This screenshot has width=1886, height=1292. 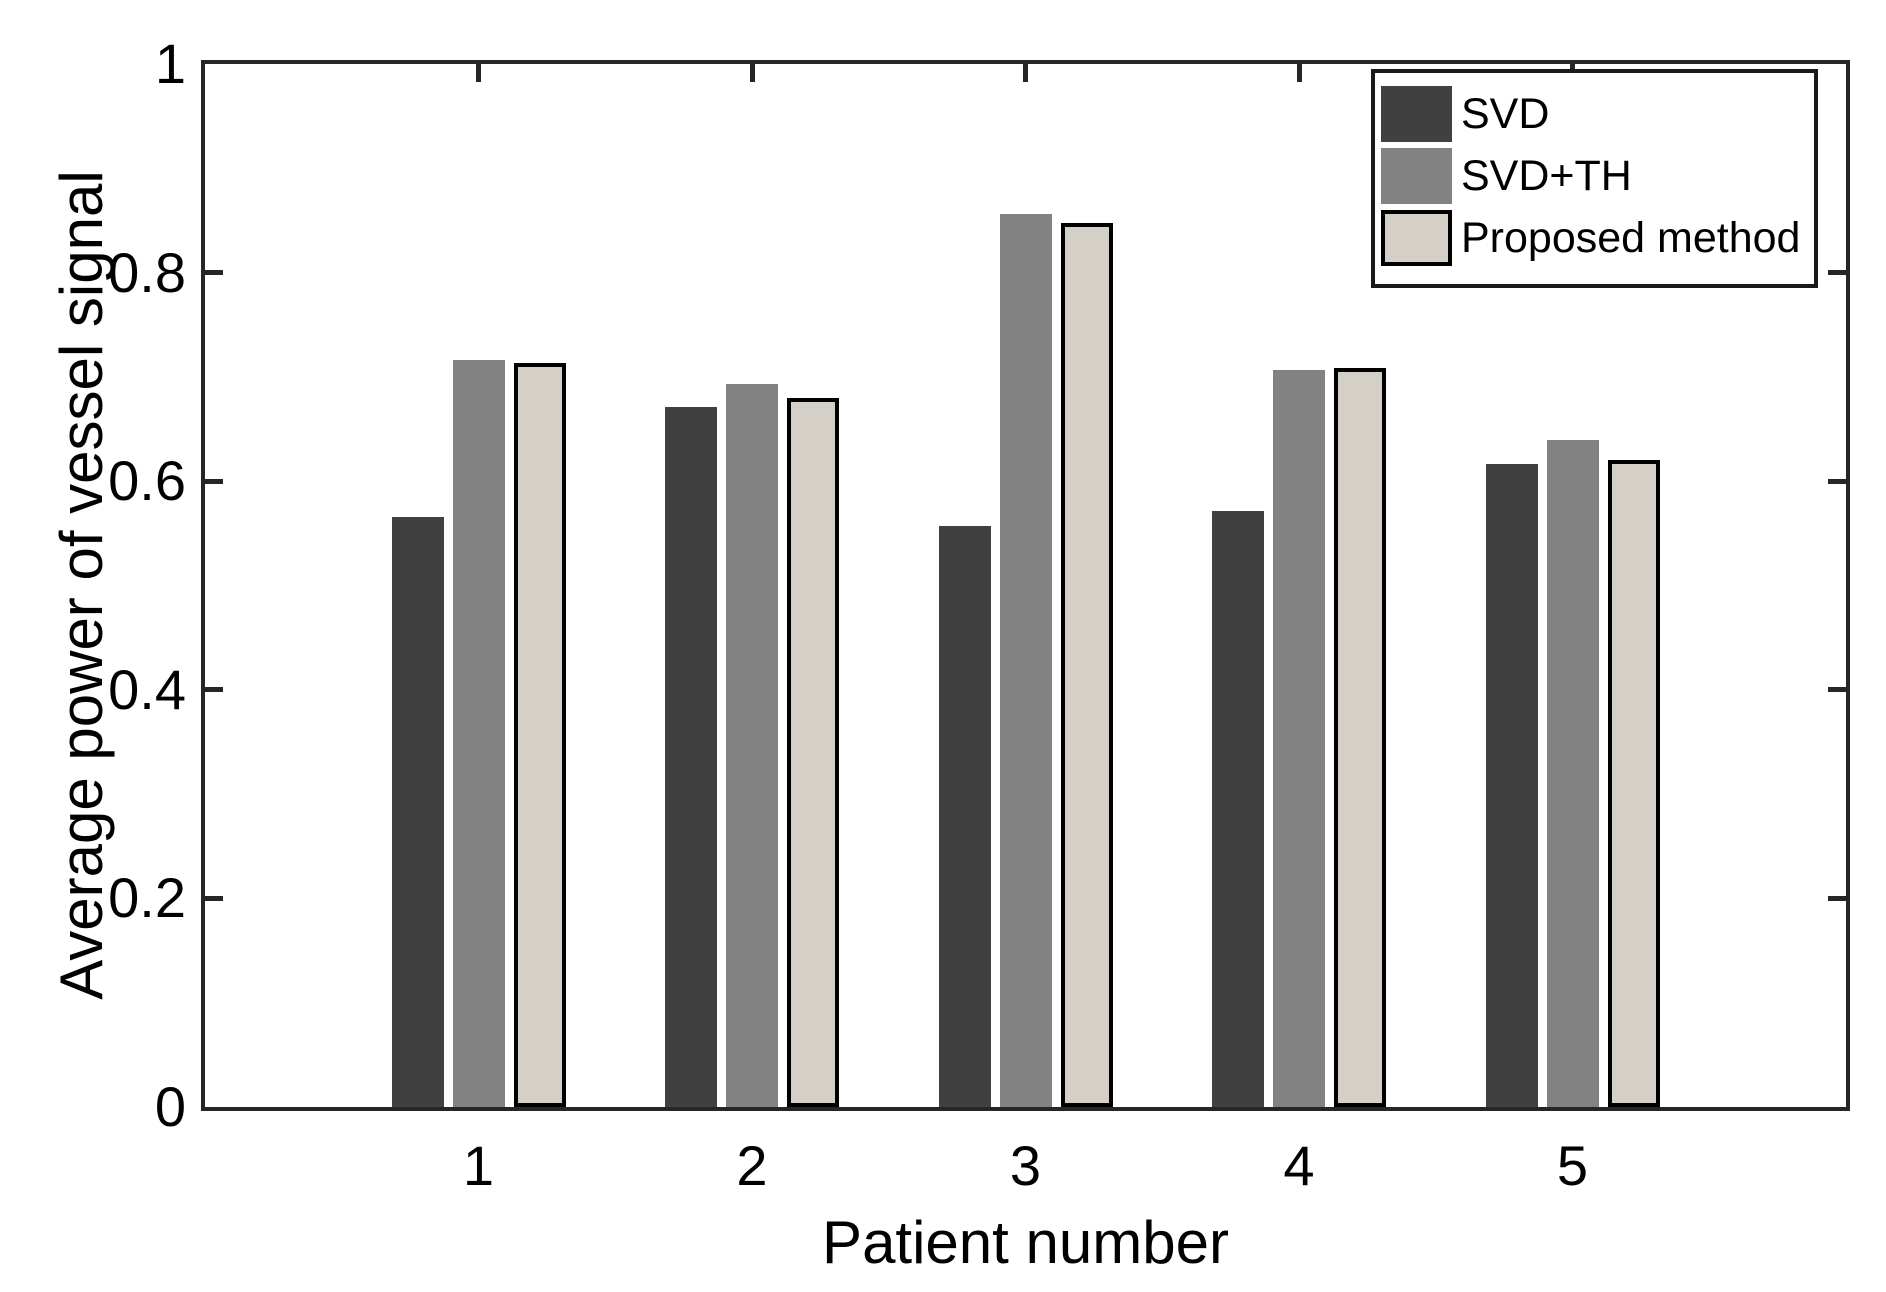 I want to click on legend-row: Proposed method, so click(x=1597, y=238).